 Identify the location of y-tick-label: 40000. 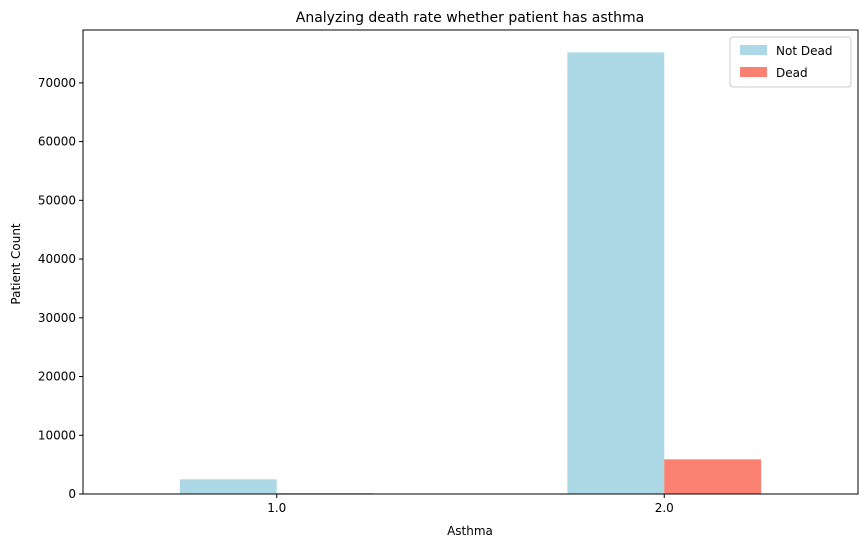
(57, 259).